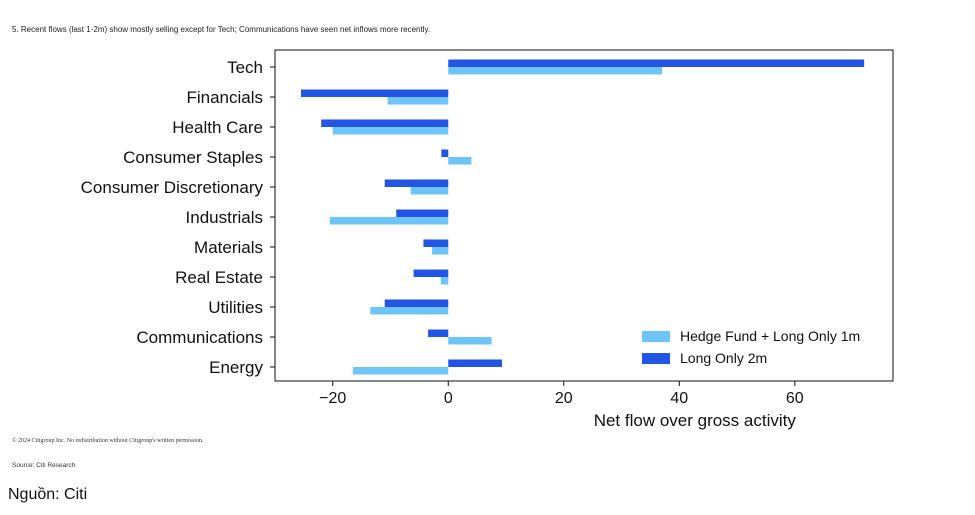  I want to click on bar-health-care-long-only-2m, so click(385, 123).